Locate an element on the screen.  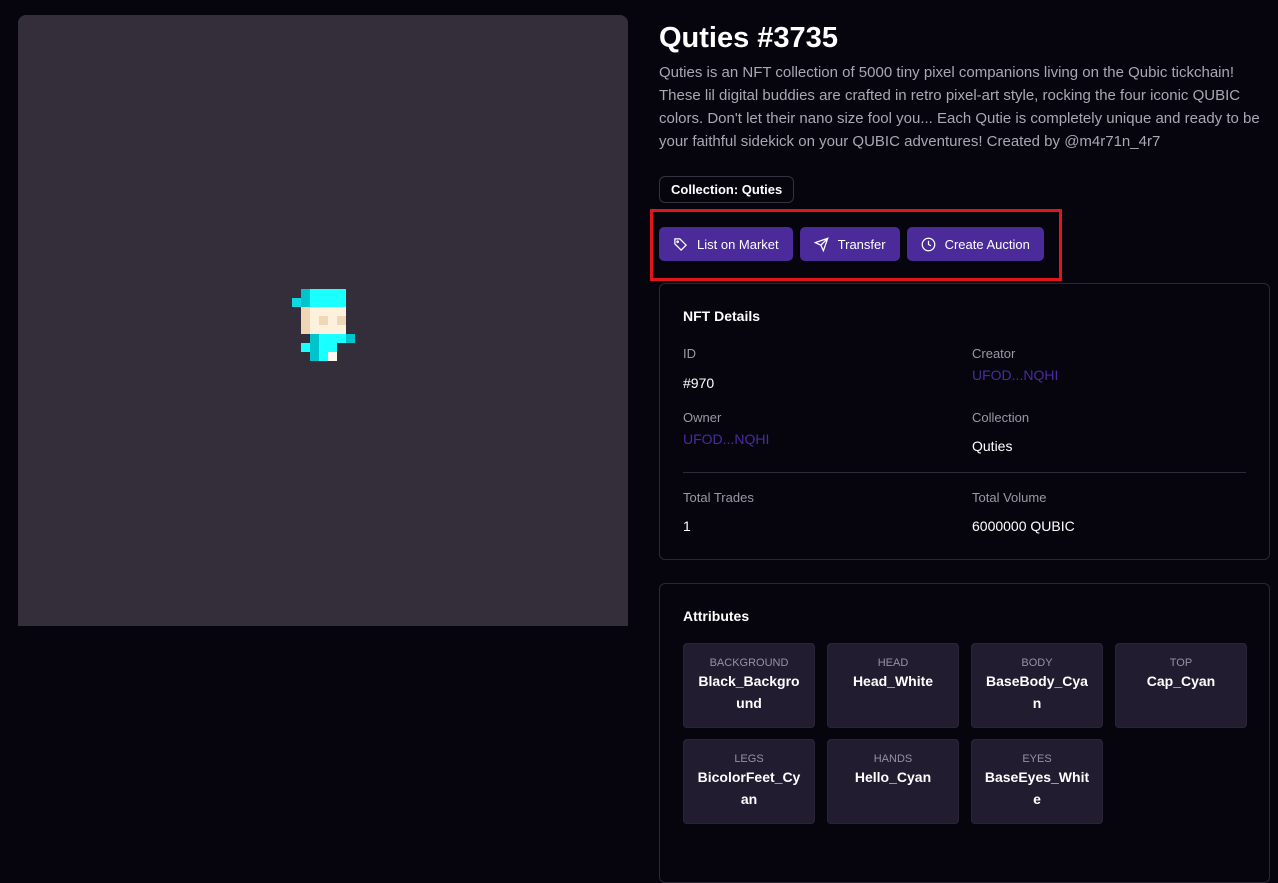
attribute-trait: BODY is located at coordinates (1037, 663).